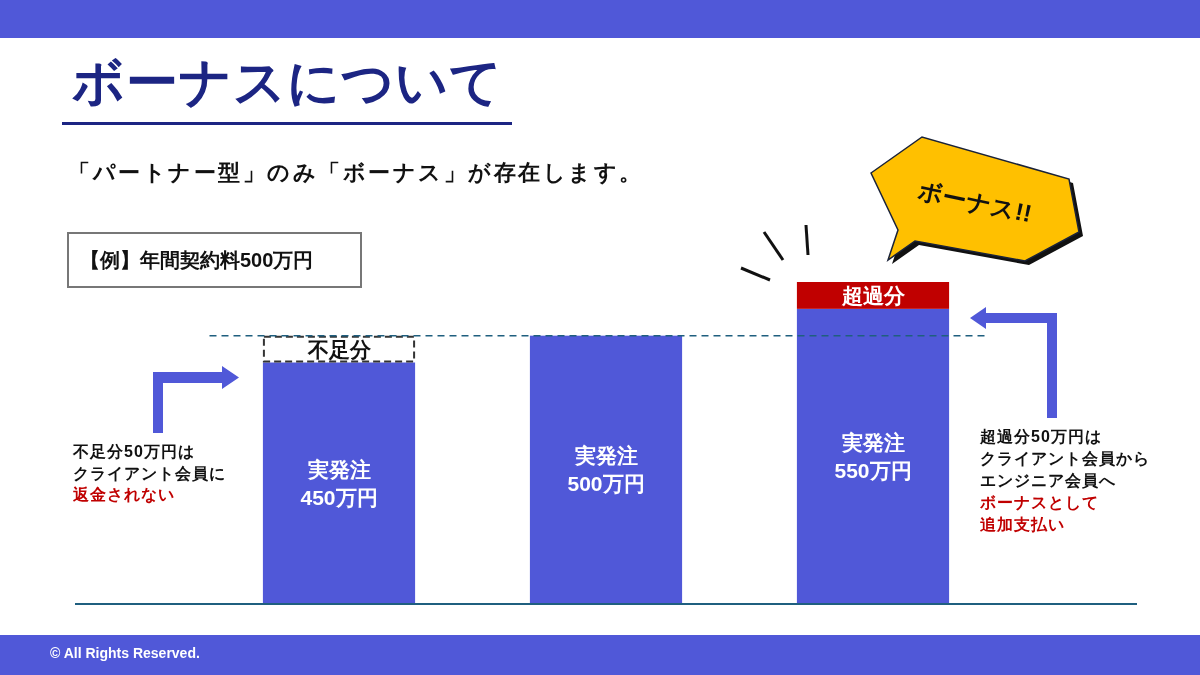 This screenshot has height=675, width=1200. Describe the element at coordinates (605, 456) in the screenshot. I see `series-label: 実発注` at that location.